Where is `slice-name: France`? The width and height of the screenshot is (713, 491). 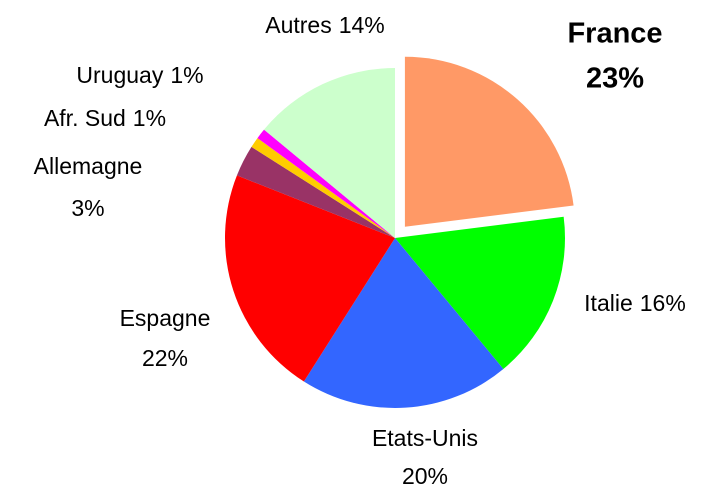 slice-name: France is located at coordinates (614, 34).